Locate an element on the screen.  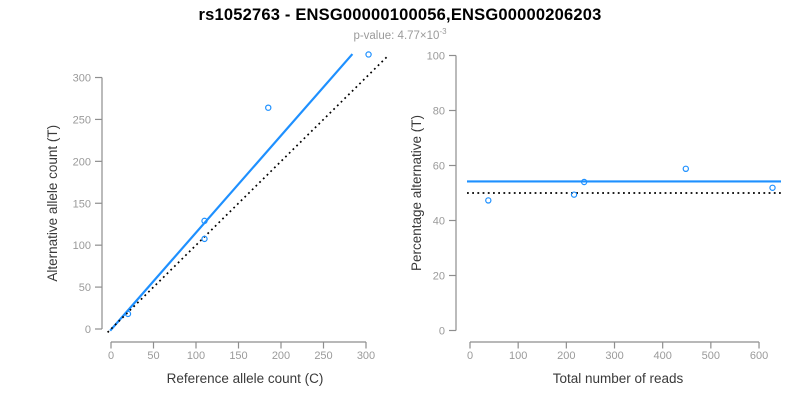
x-tick-label: 500 is located at coordinates (711, 356).